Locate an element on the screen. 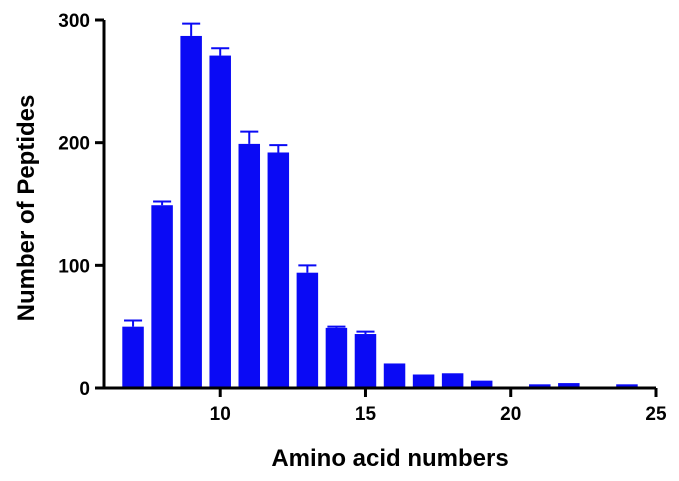 Image resolution: width=679 pixels, height=481 pixels. x-axis-title: Amino acid numbers is located at coordinates (389, 458).